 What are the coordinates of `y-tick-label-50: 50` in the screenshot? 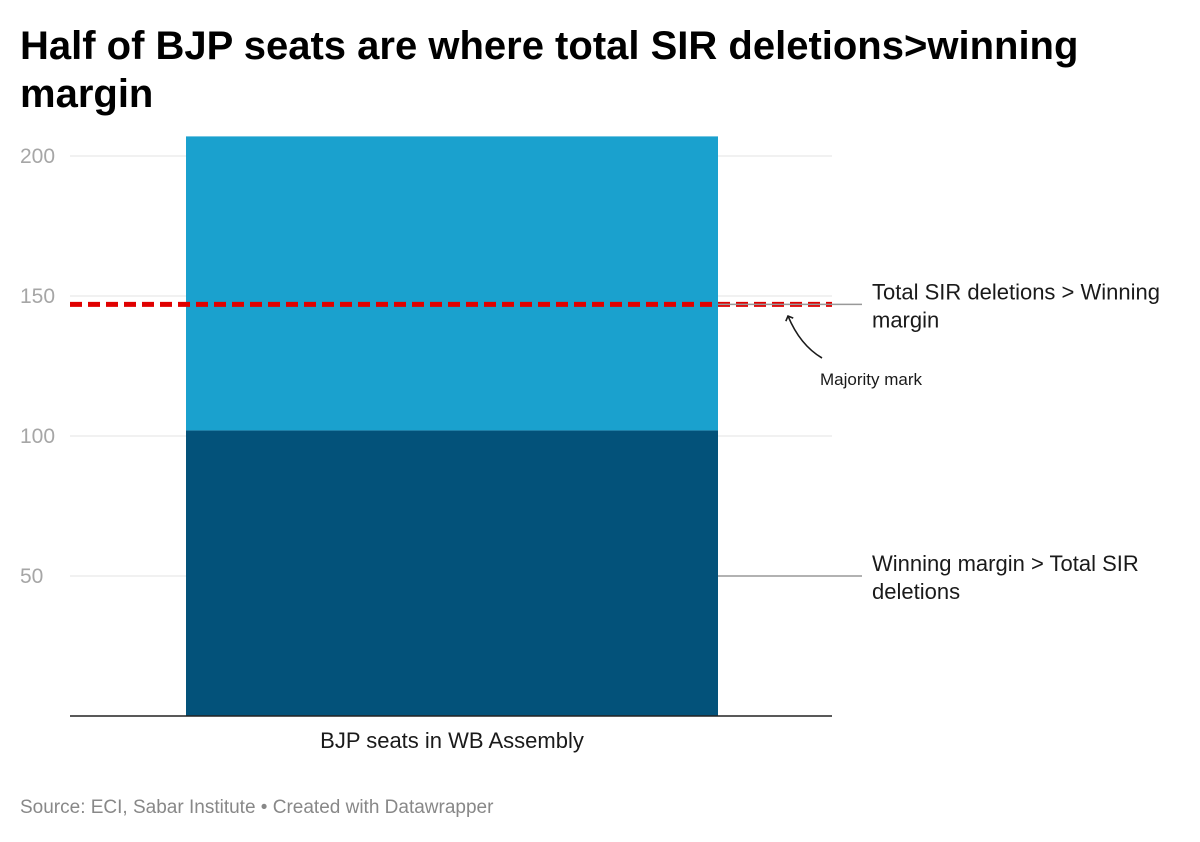 It's located at (31, 576).